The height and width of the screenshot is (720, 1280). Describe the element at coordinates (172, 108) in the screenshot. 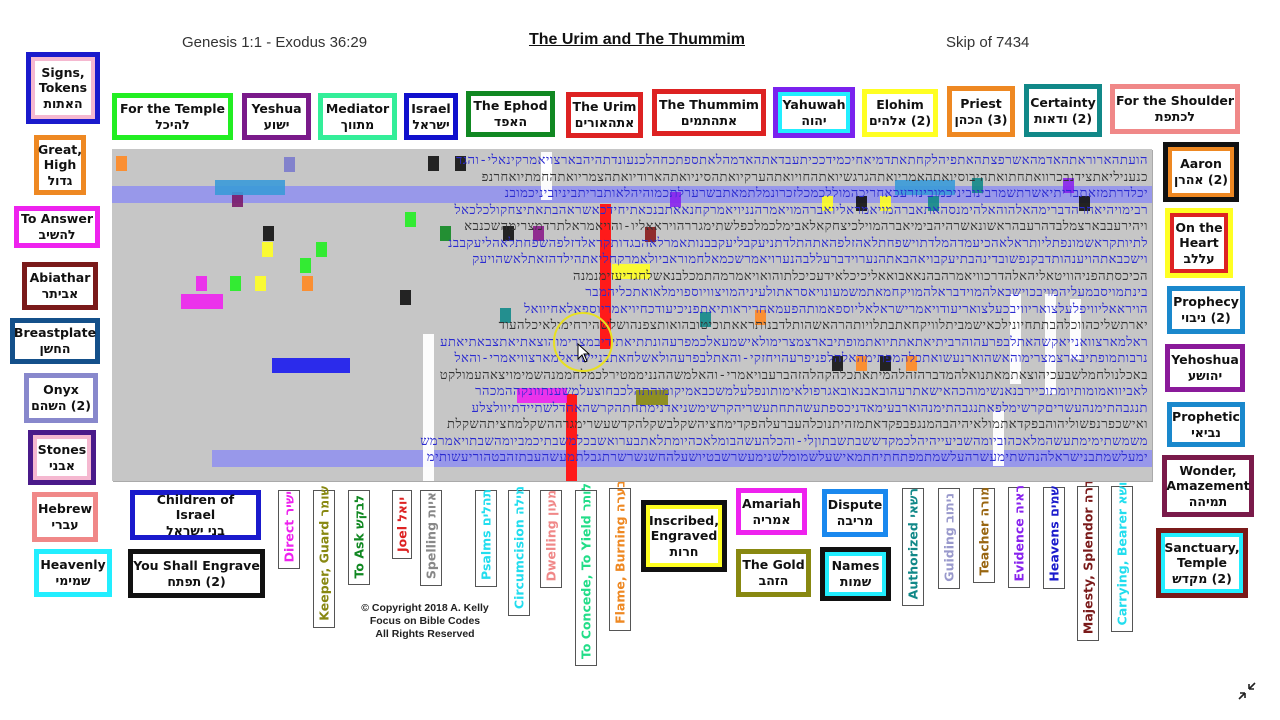

I see `box-label-en: For the Temple` at that location.